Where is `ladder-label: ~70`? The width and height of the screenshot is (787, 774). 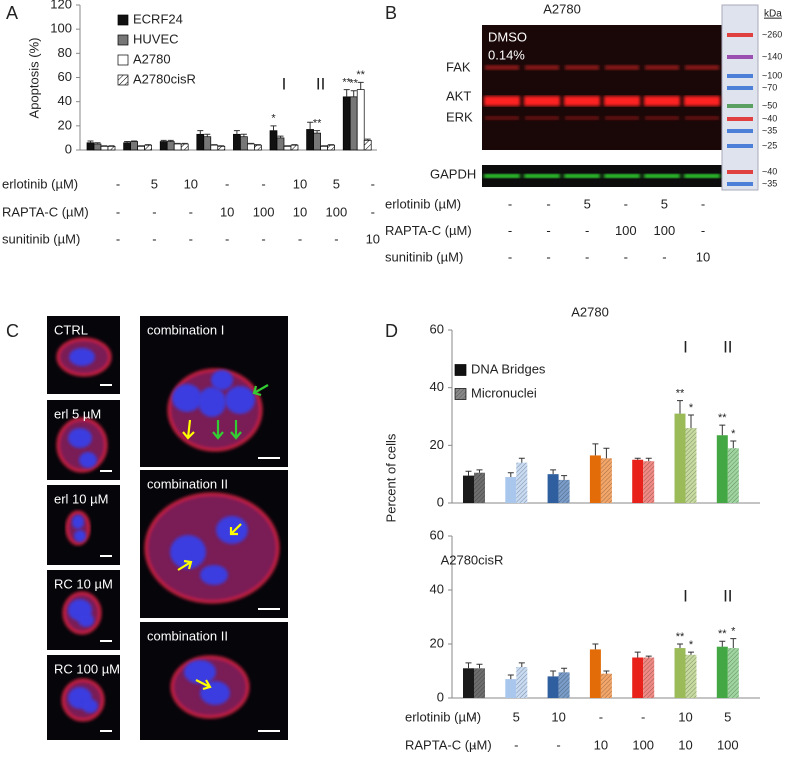
ladder-label: ~70 is located at coordinates (769, 87).